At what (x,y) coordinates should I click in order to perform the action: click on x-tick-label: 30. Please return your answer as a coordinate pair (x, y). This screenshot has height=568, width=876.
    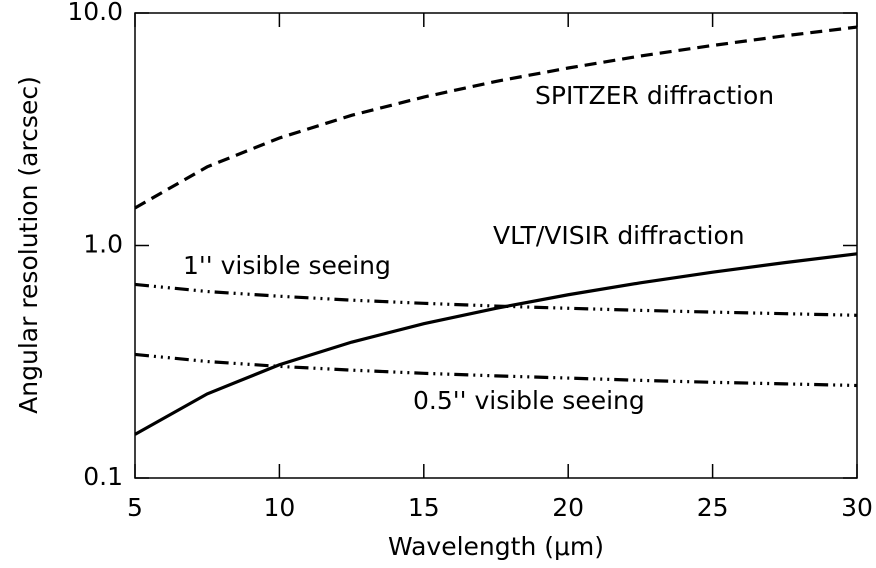
    Looking at the image, I should click on (857, 507).